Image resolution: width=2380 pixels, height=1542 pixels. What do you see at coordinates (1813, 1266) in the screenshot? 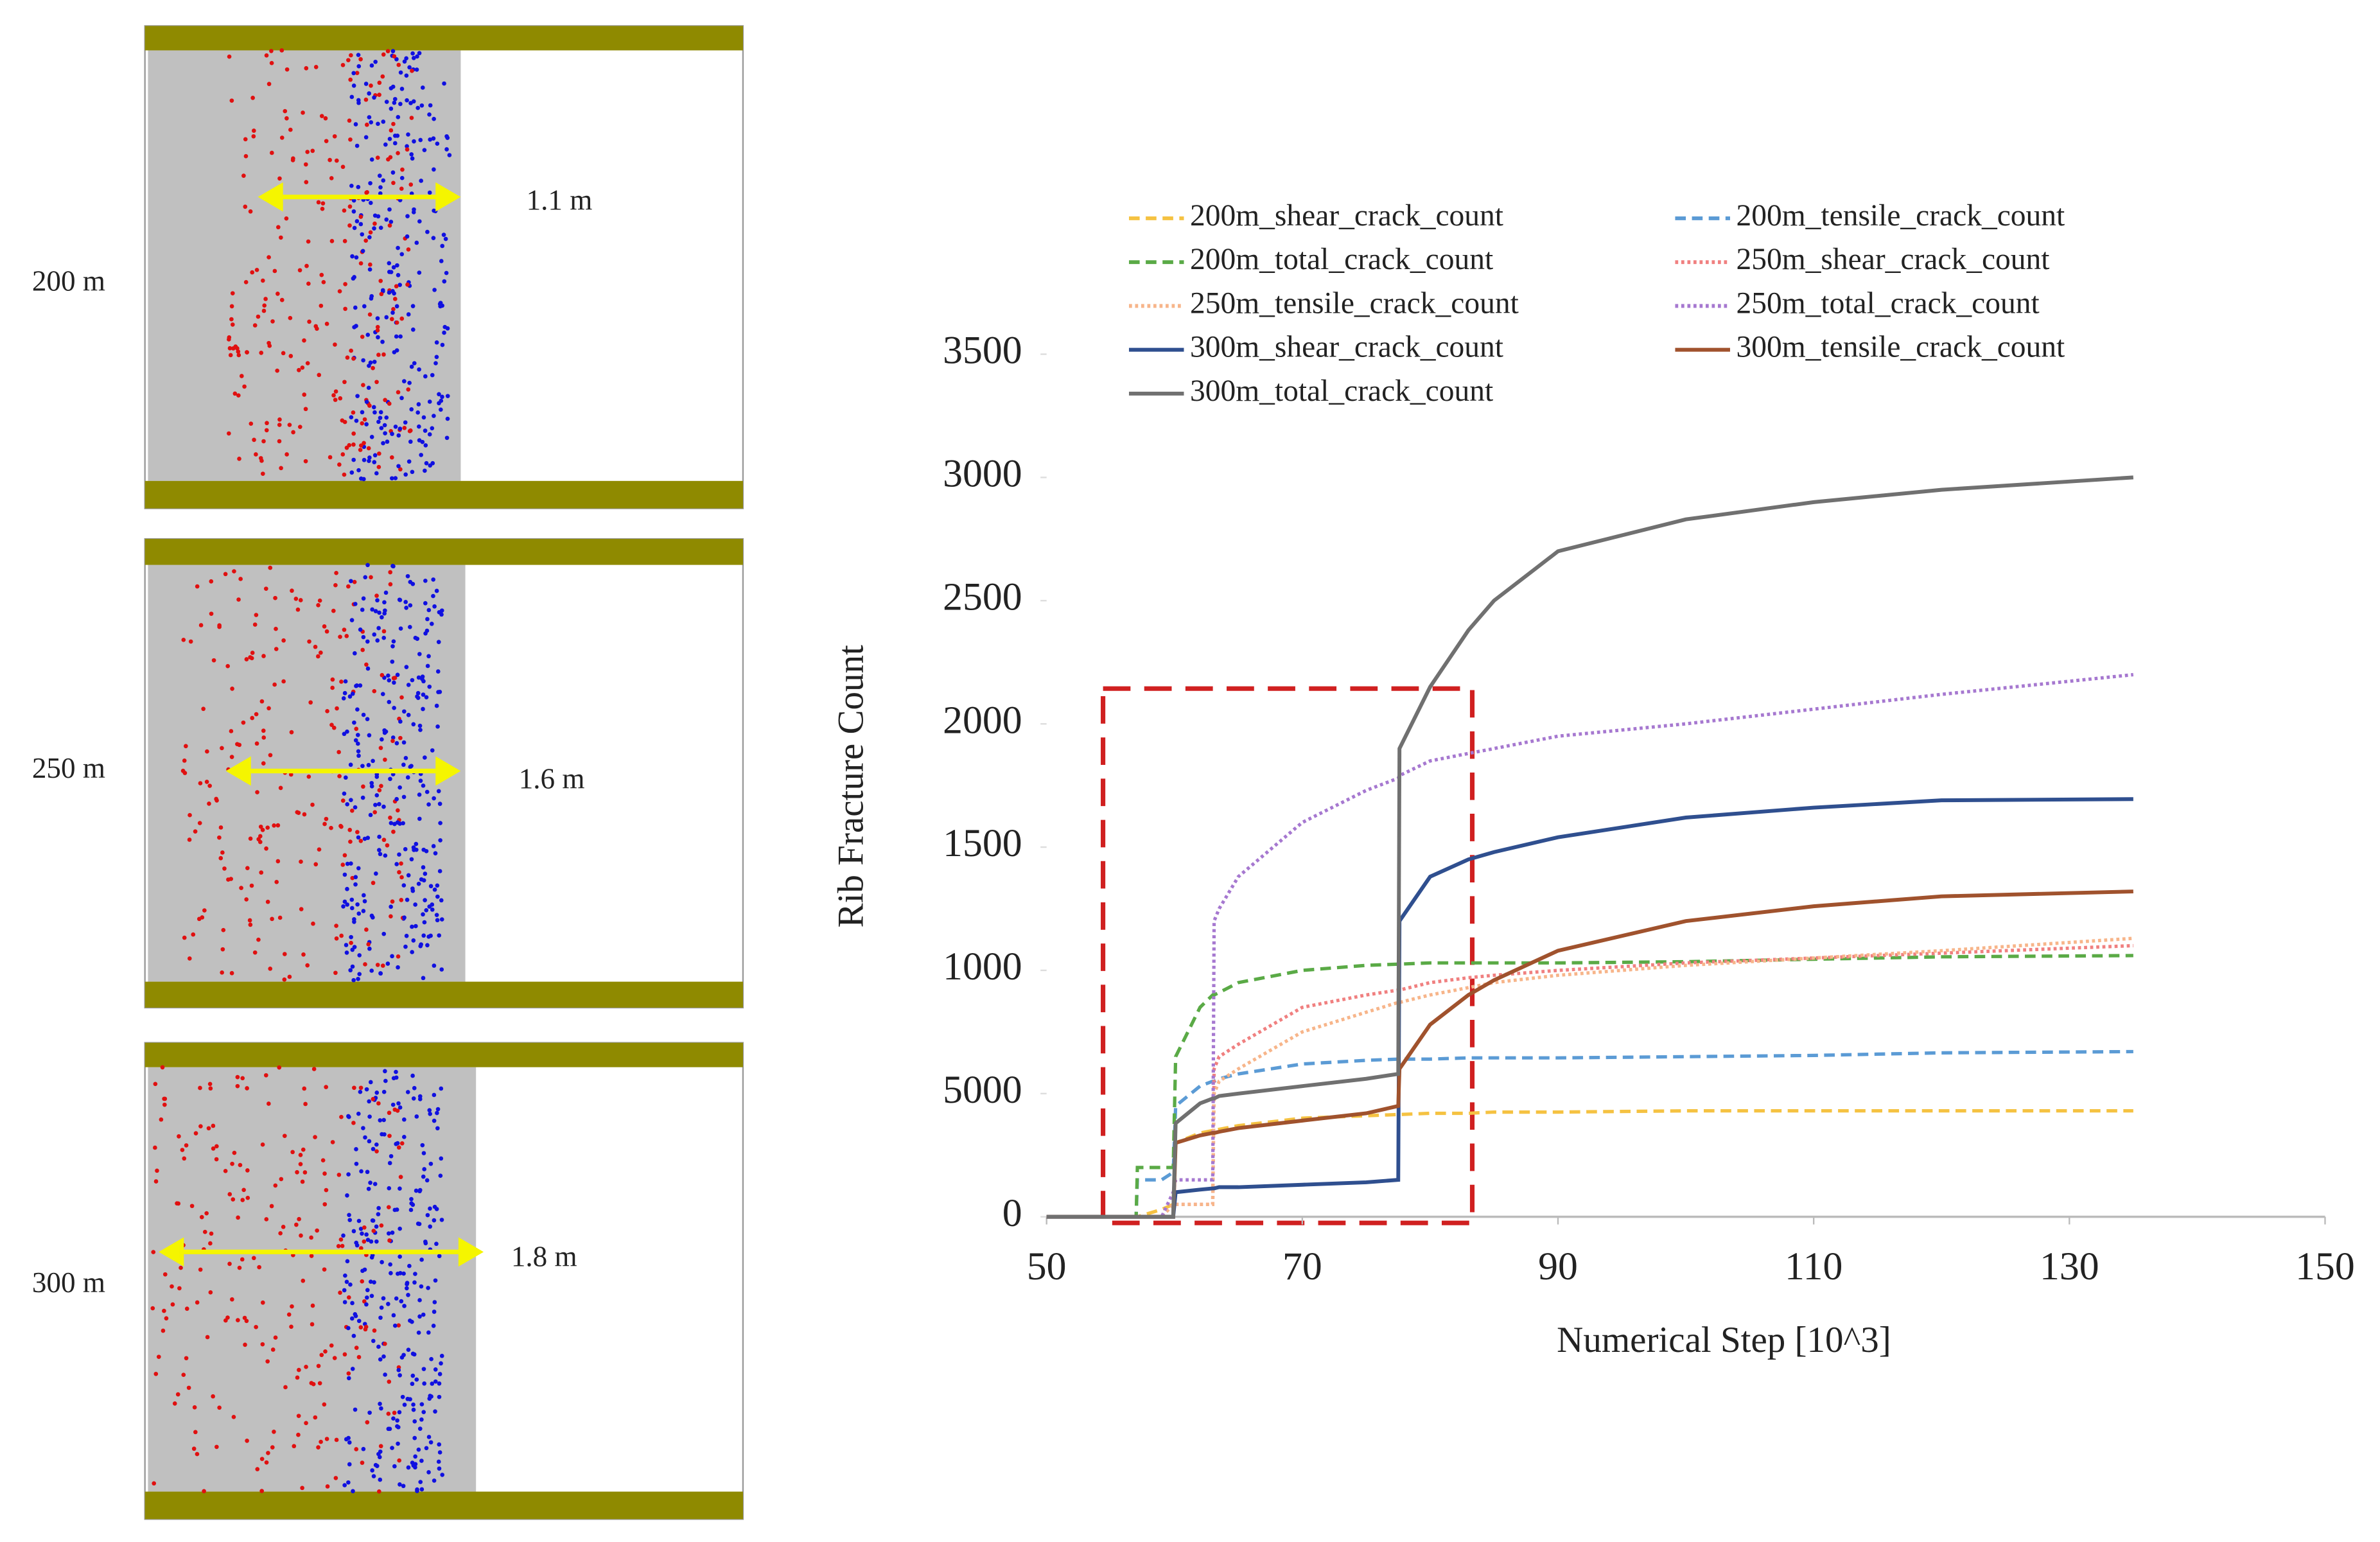
I see `x-tick-label: 110` at bounding box center [1813, 1266].